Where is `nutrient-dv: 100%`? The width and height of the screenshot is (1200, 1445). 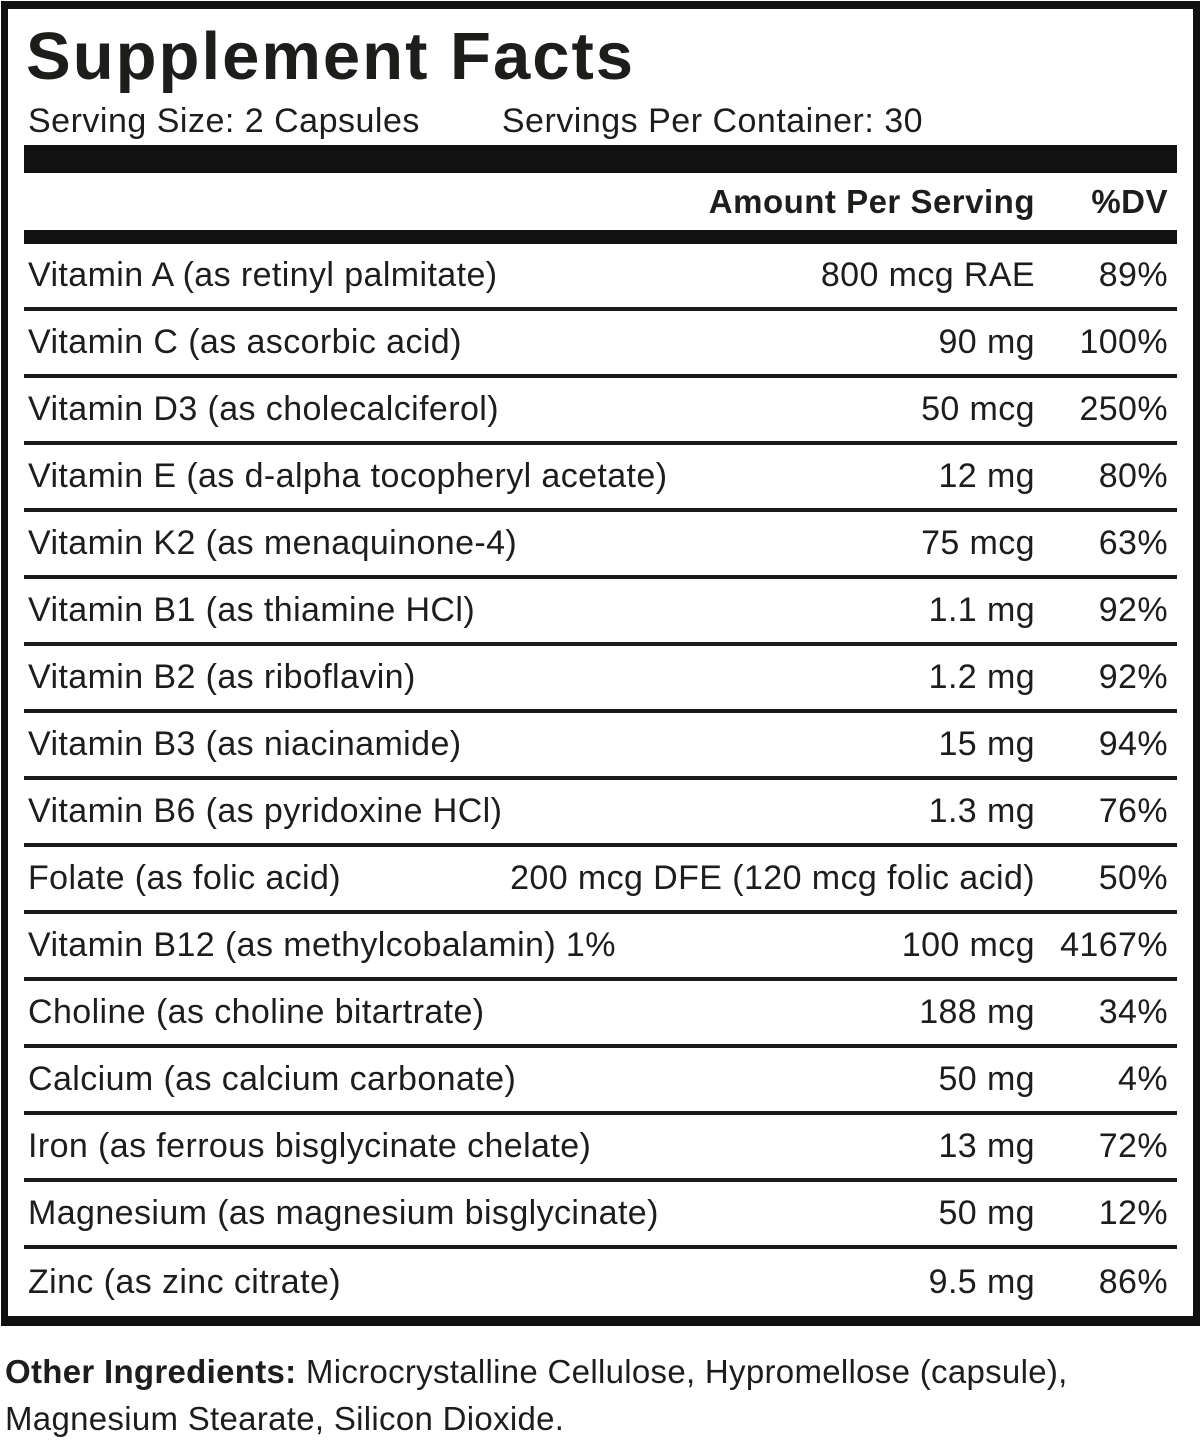
nutrient-dv: 100% is located at coordinates (1123, 342).